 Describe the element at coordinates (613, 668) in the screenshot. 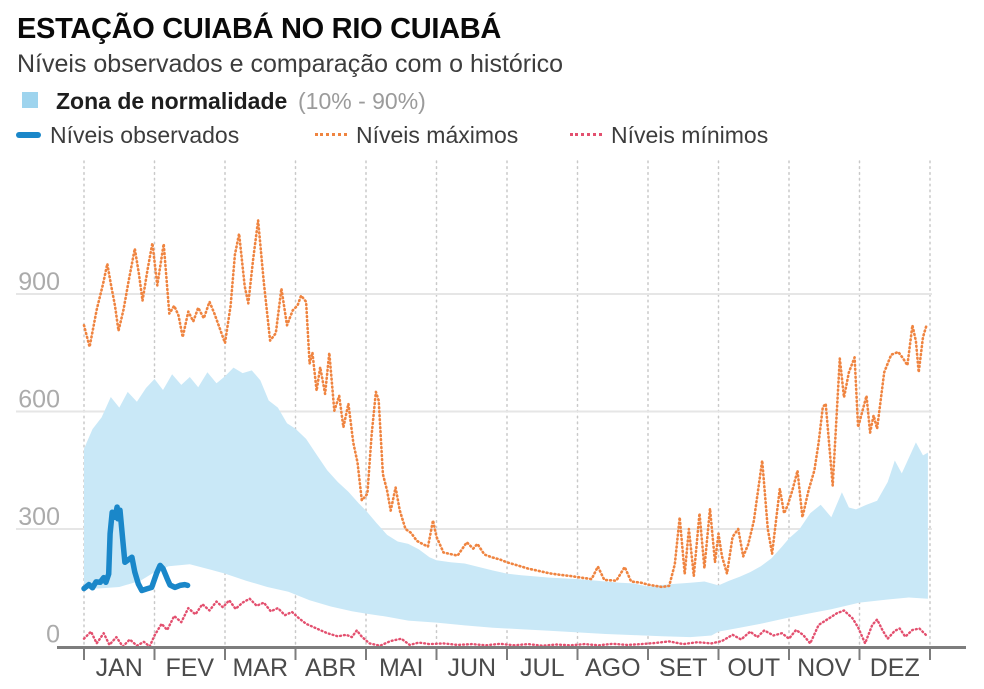

I see `month-label: AGO` at that location.